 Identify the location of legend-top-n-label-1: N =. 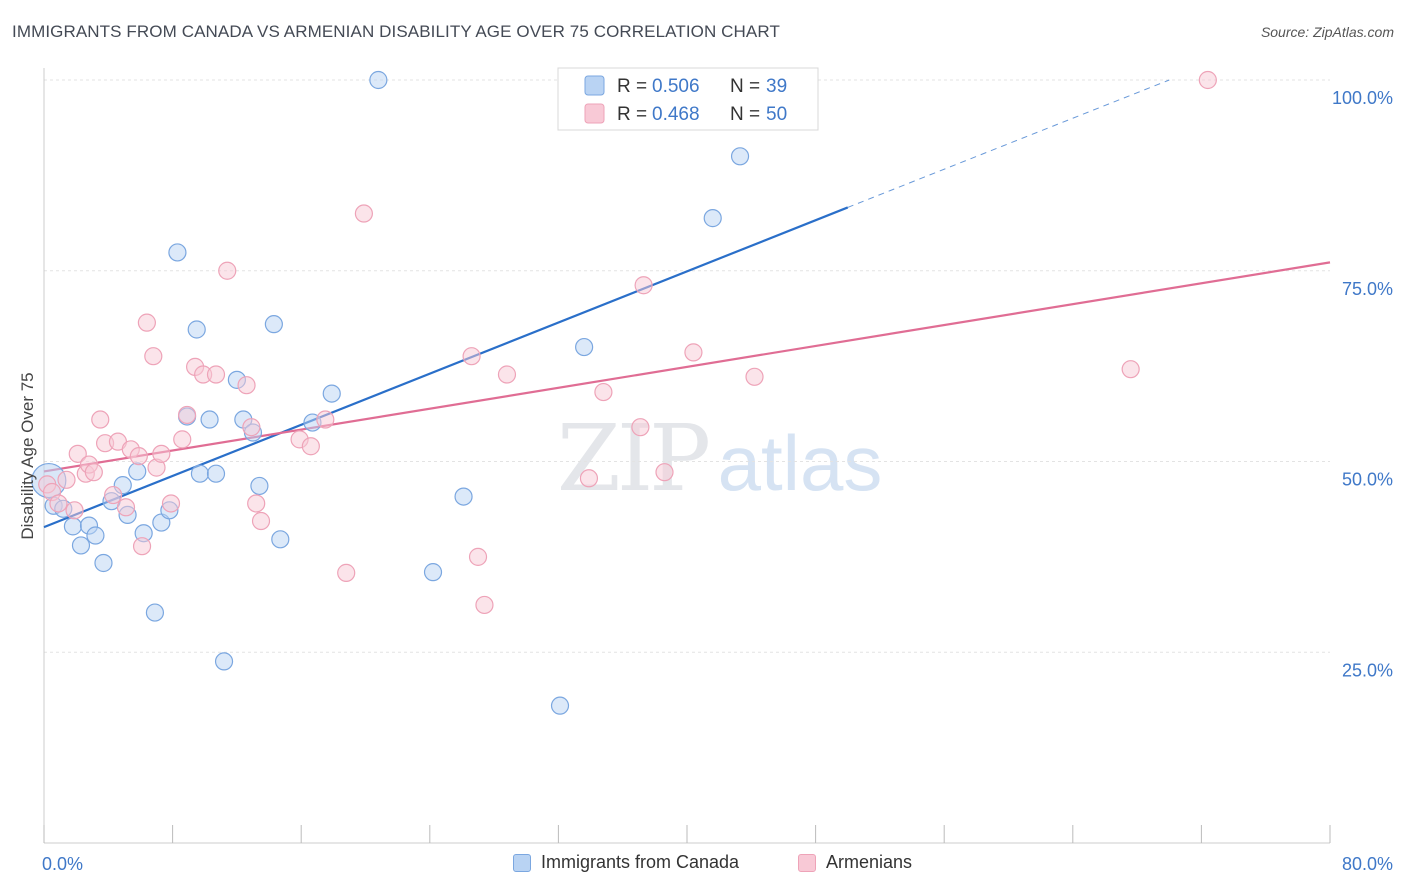
(745, 114).